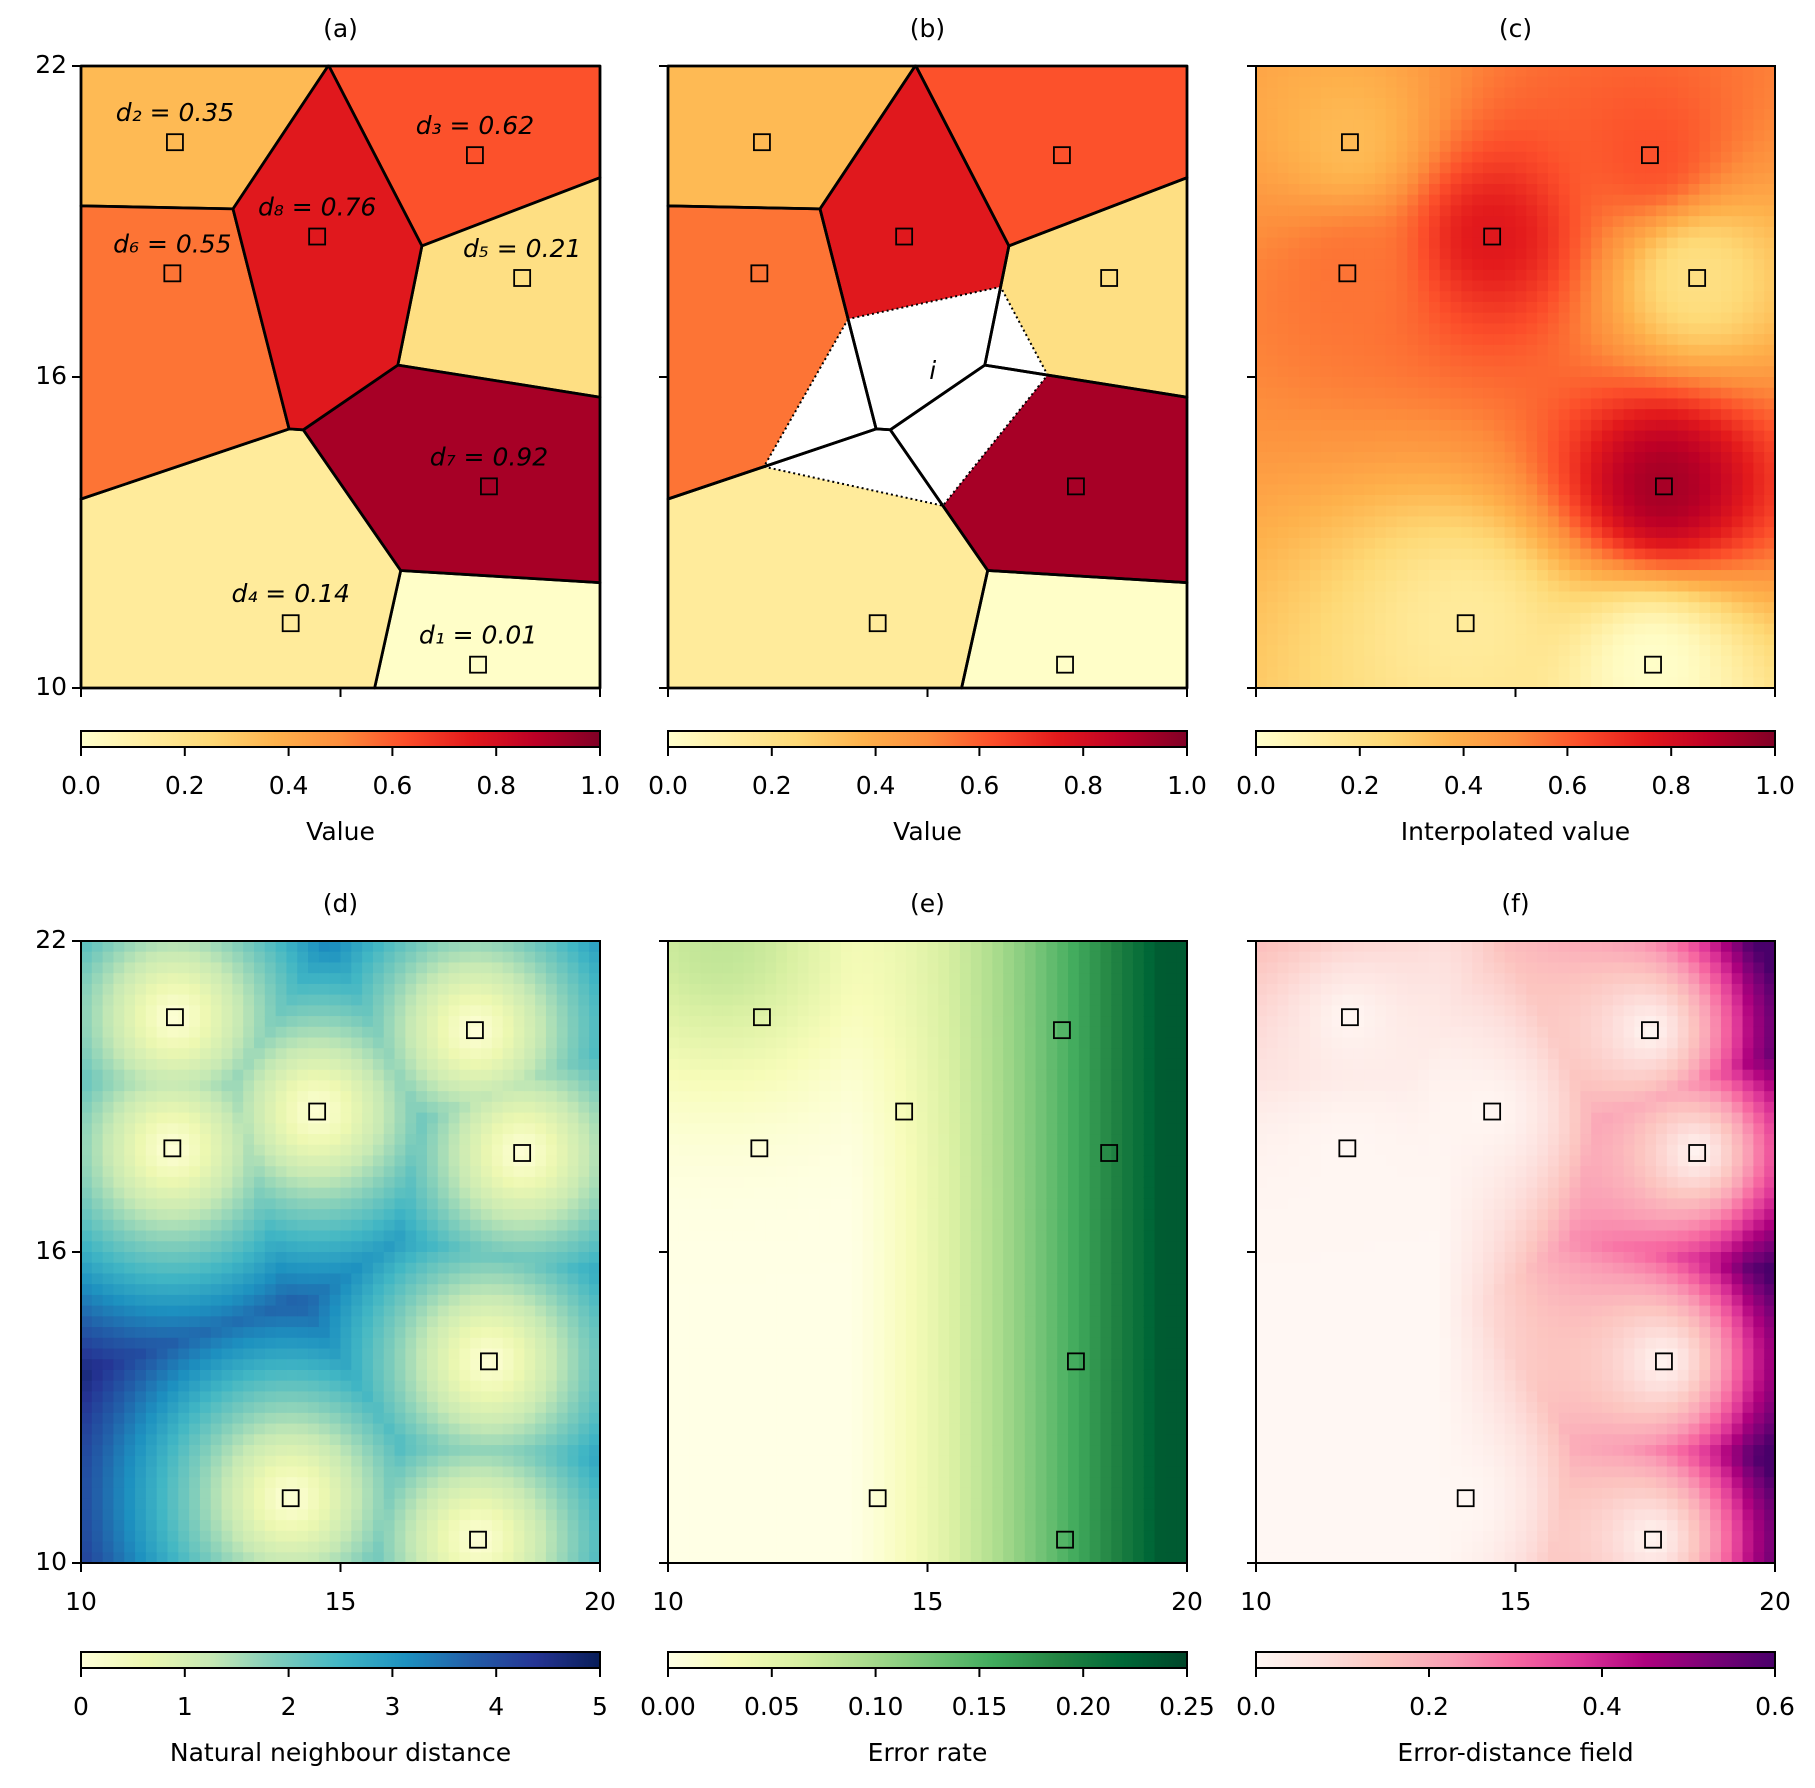 The image size is (1815, 1788). Describe the element at coordinates (1256, 785) in the screenshot. I see `colorbar-tick-label: 0.0` at that location.